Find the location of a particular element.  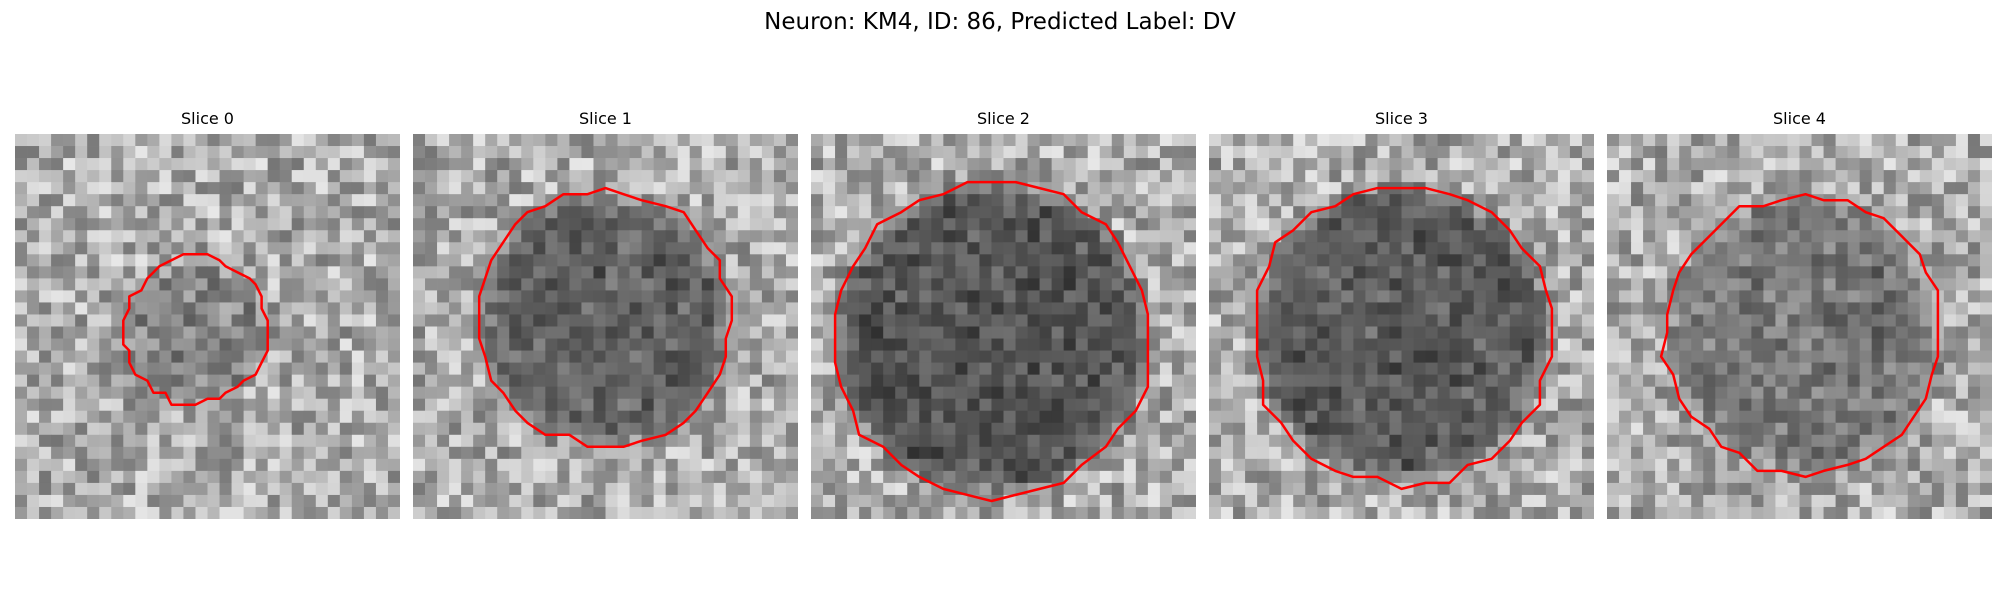

slice-title: Slice 3 is located at coordinates (1401, 118).